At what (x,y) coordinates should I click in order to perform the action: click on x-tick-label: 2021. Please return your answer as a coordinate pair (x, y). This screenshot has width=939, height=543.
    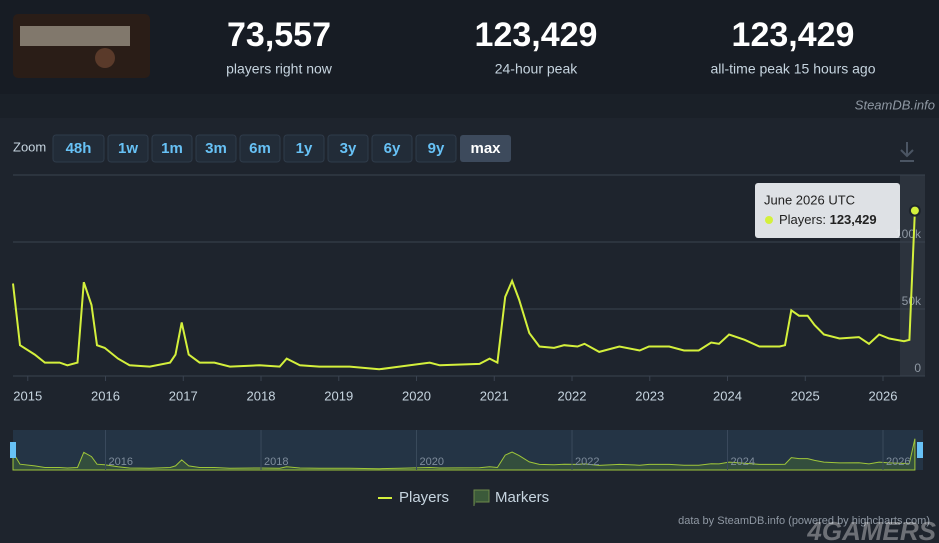
    Looking at the image, I should click on (494, 395).